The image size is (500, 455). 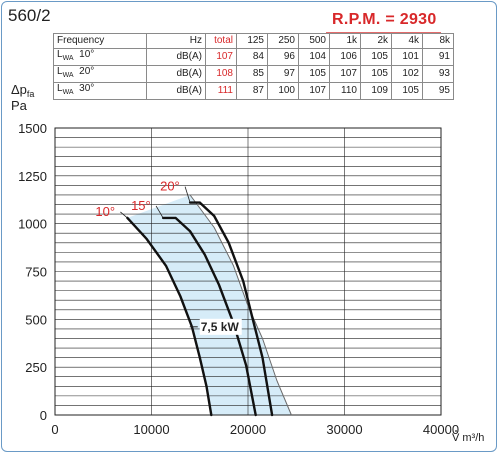 I want to click on power-limit-line, so click(x=240, y=305).